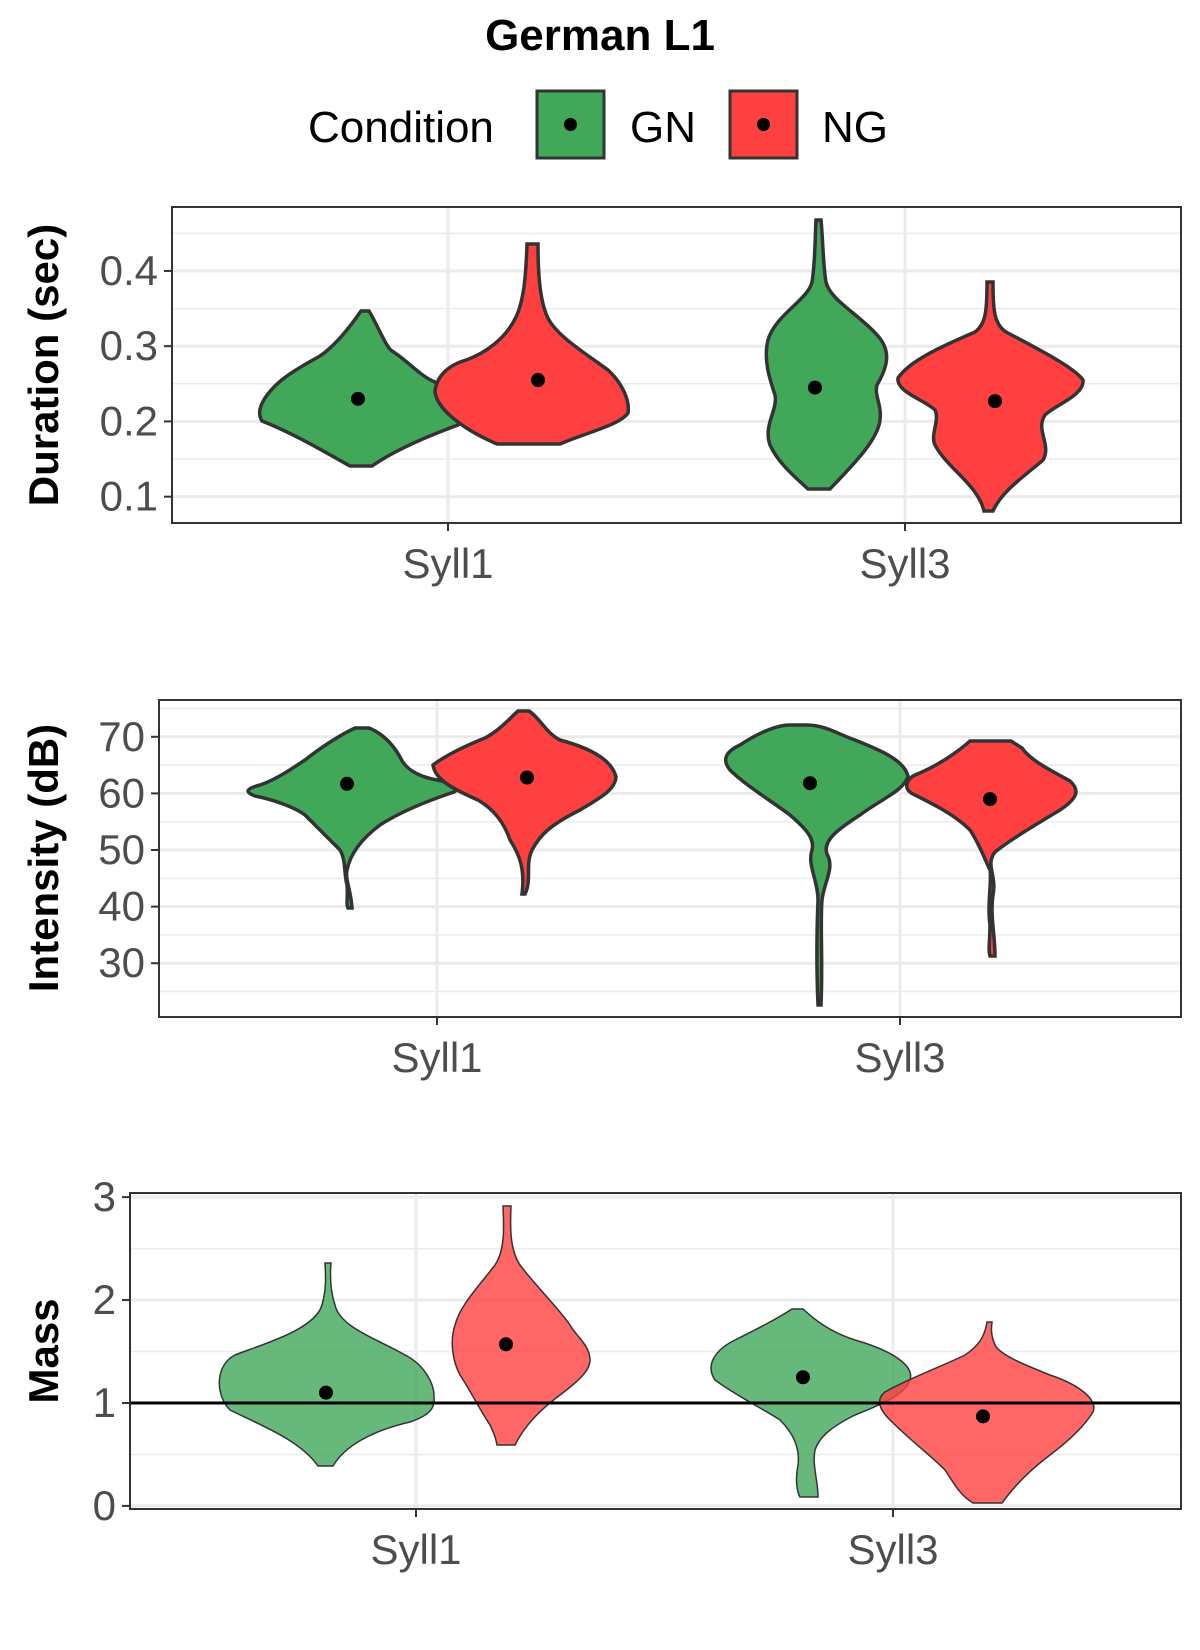 The image size is (1200, 1650). I want to click on y-axis-title-duration: Duration (sec), so click(43, 365).